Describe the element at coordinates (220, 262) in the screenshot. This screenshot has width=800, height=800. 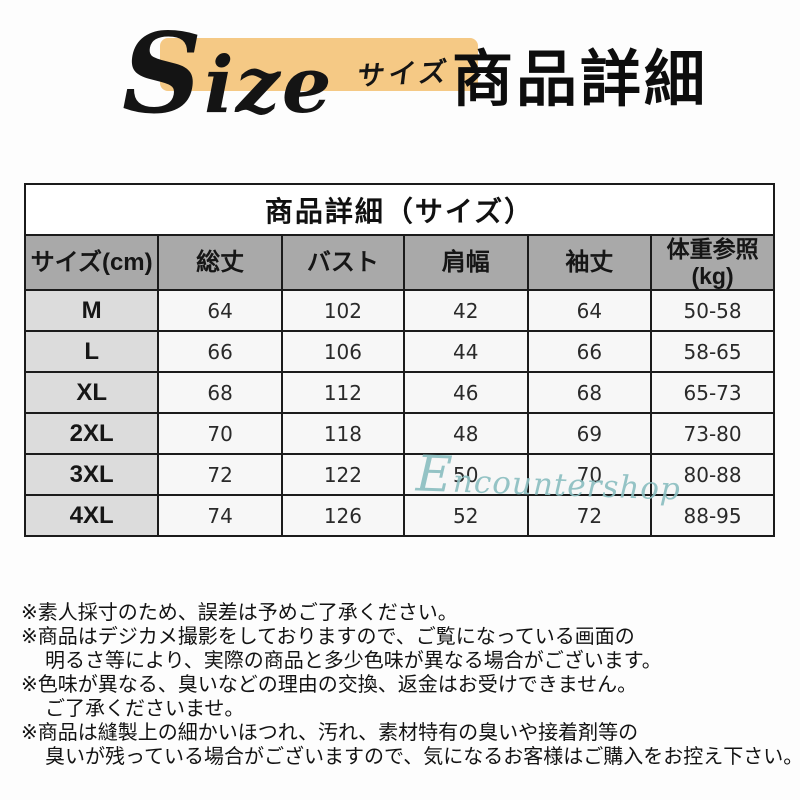
I see `col-header-total-length: 総丈` at that location.